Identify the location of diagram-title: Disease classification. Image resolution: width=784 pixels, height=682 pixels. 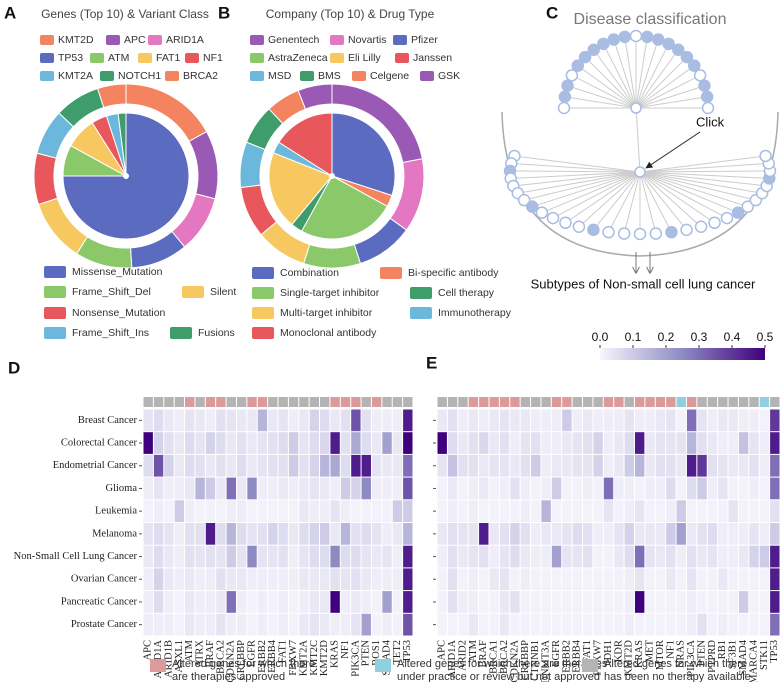
(650, 19).